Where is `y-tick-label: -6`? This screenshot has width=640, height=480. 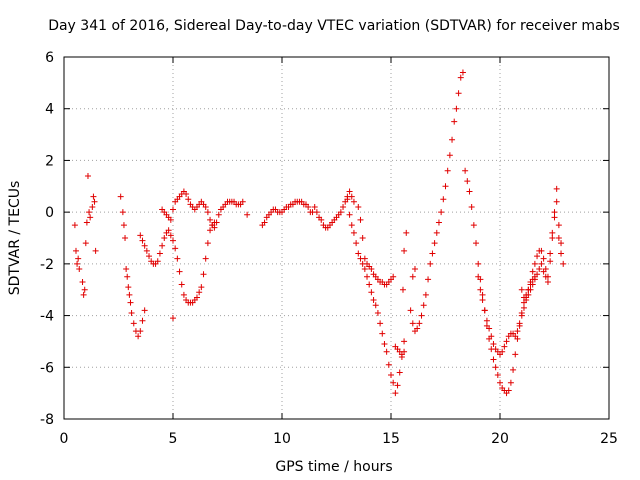
y-tick-label: -6 is located at coordinates (47, 368).